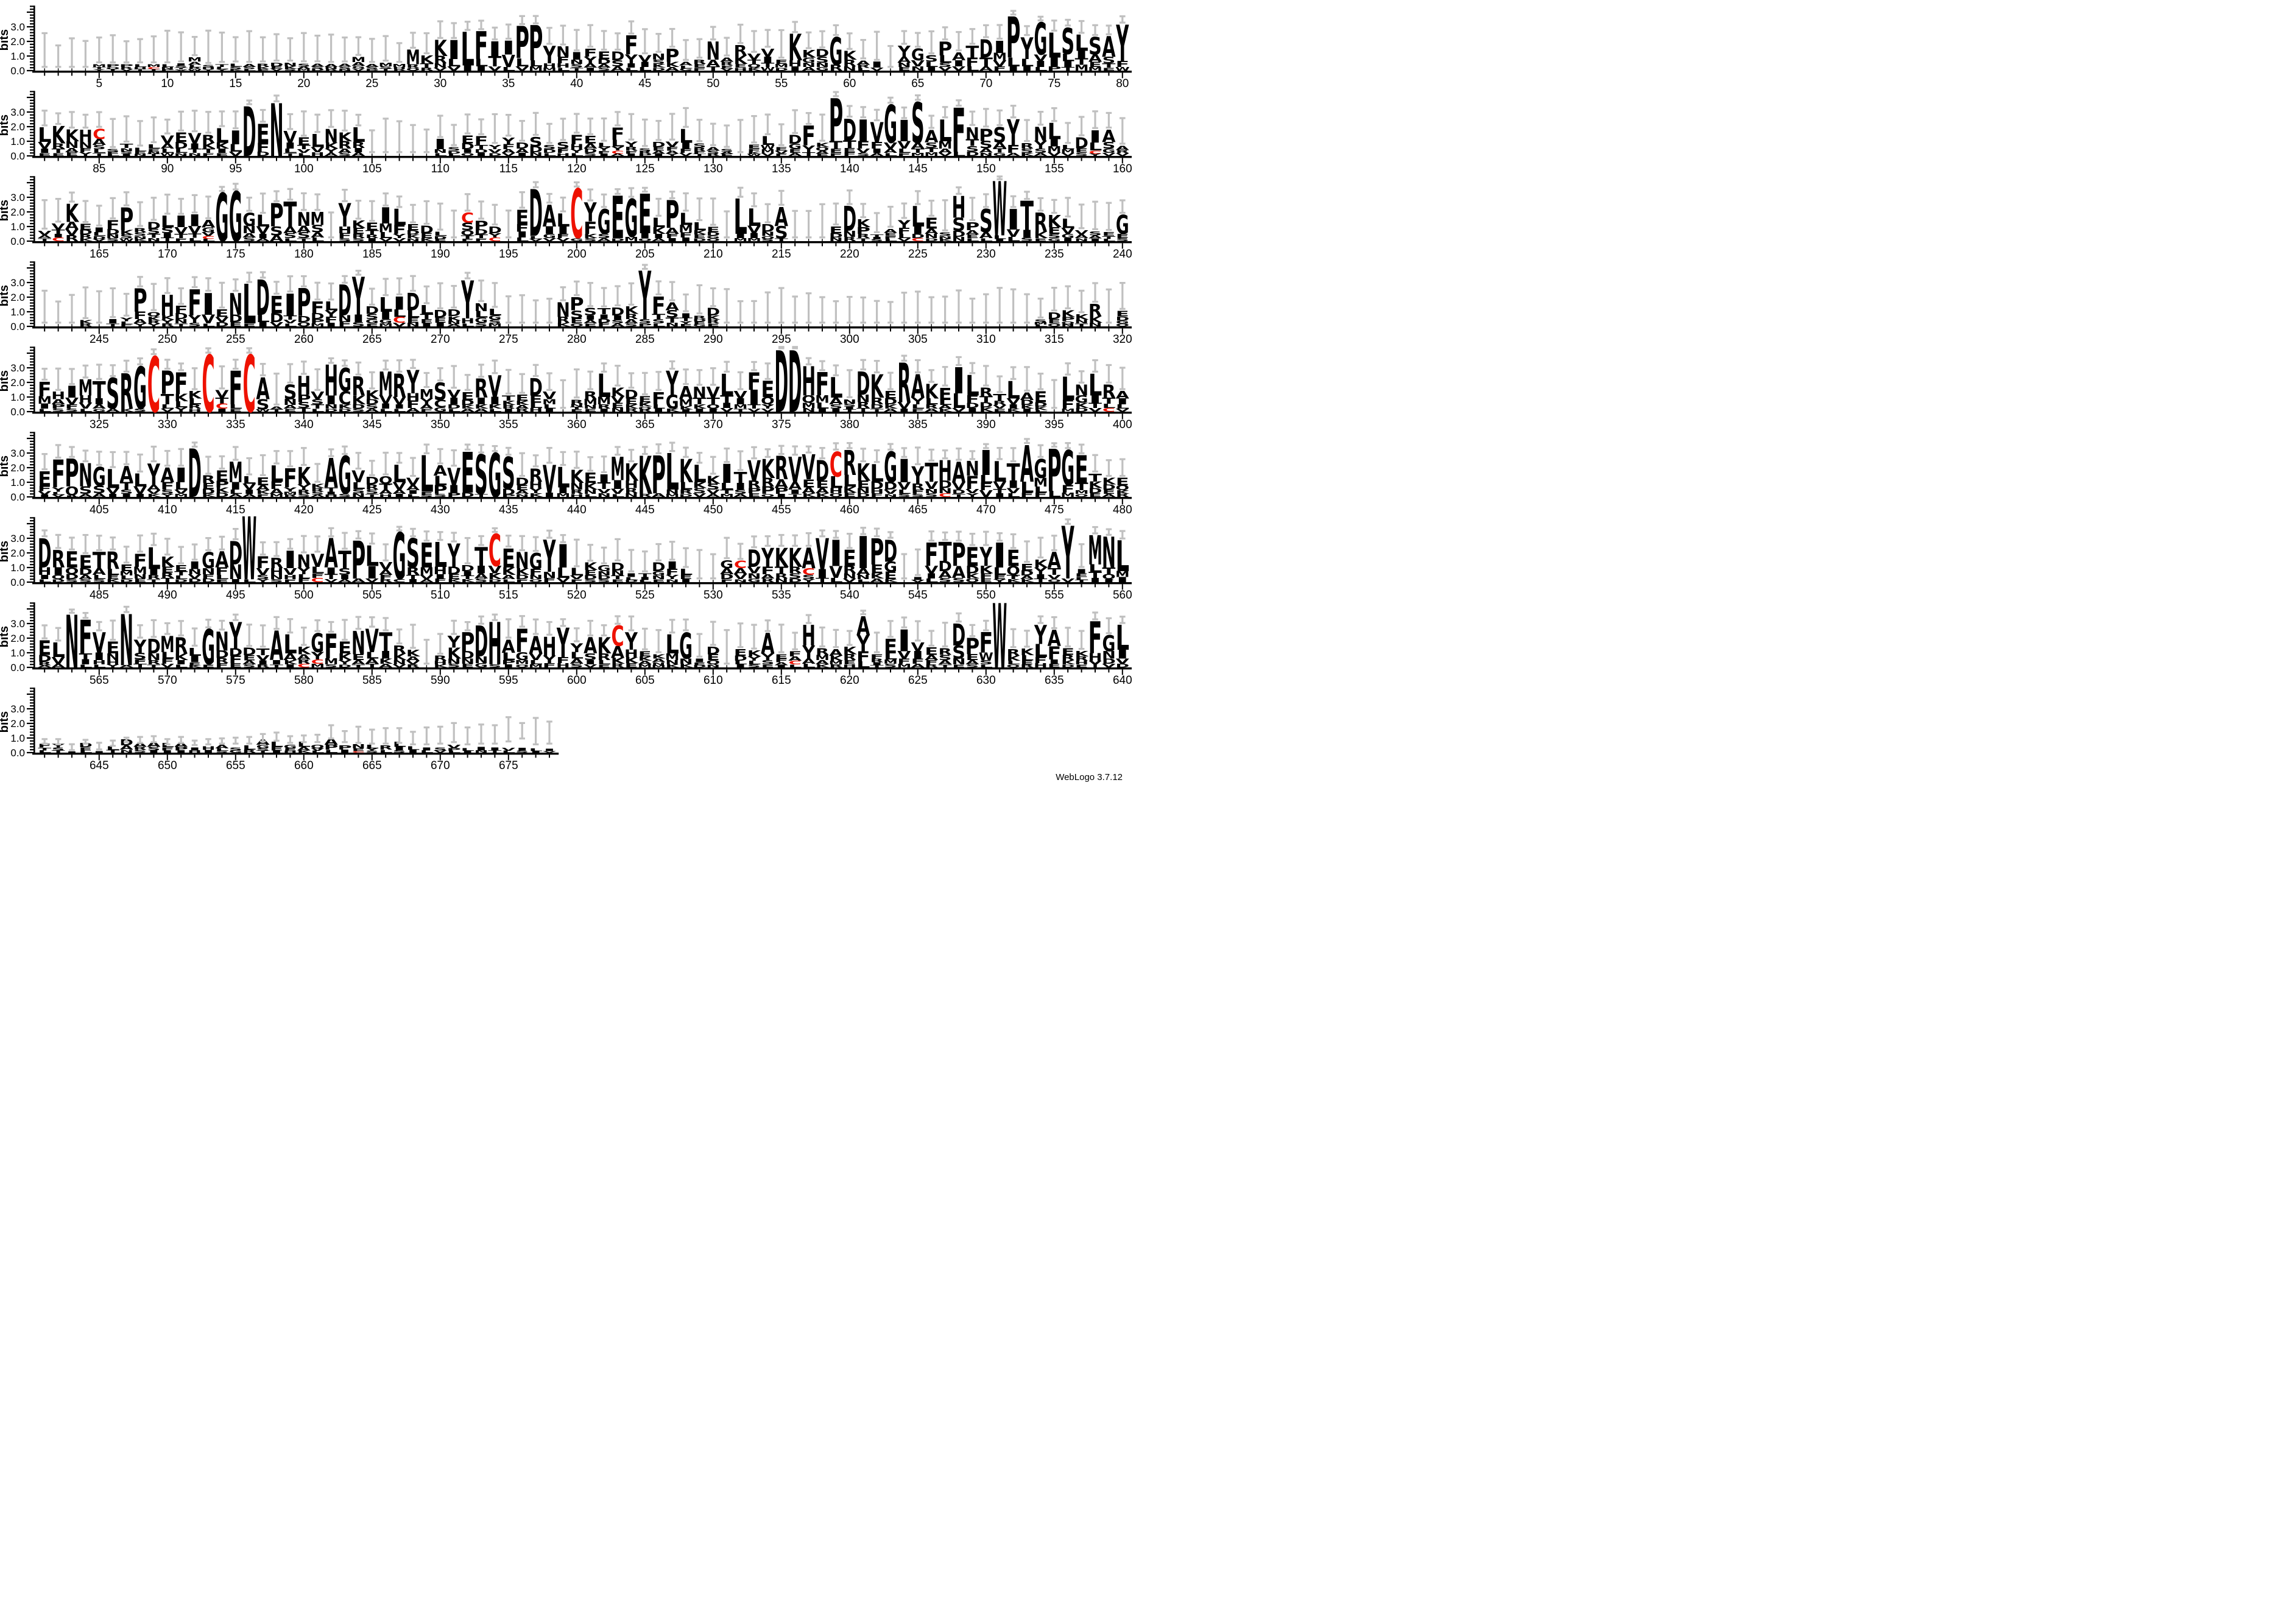 This screenshot has height=1624, width=2289. Describe the element at coordinates (631, 317) in the screenshot. I see `logo-letter-R-284: R` at that location.